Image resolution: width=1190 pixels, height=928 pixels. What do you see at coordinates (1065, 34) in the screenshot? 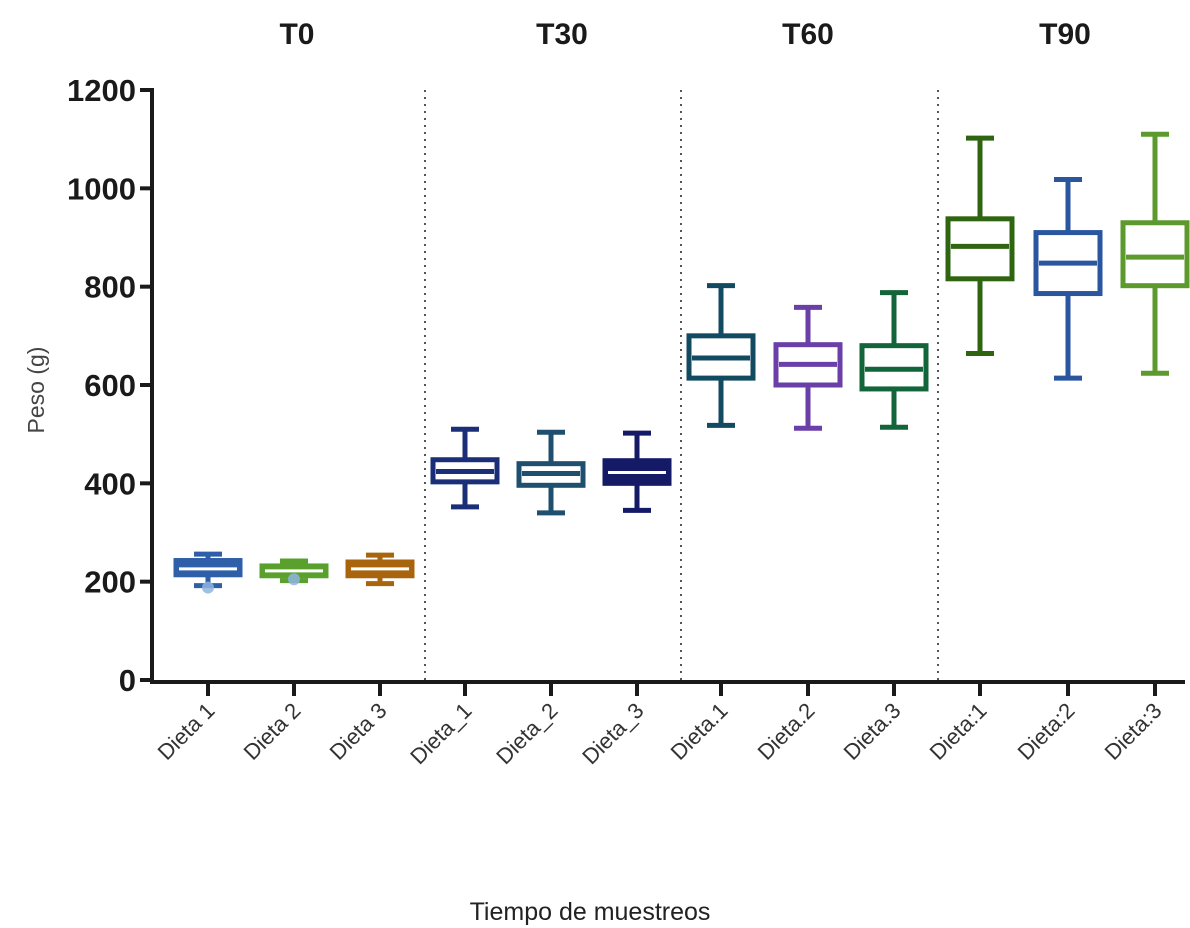
I see `group-label: T90` at bounding box center [1065, 34].